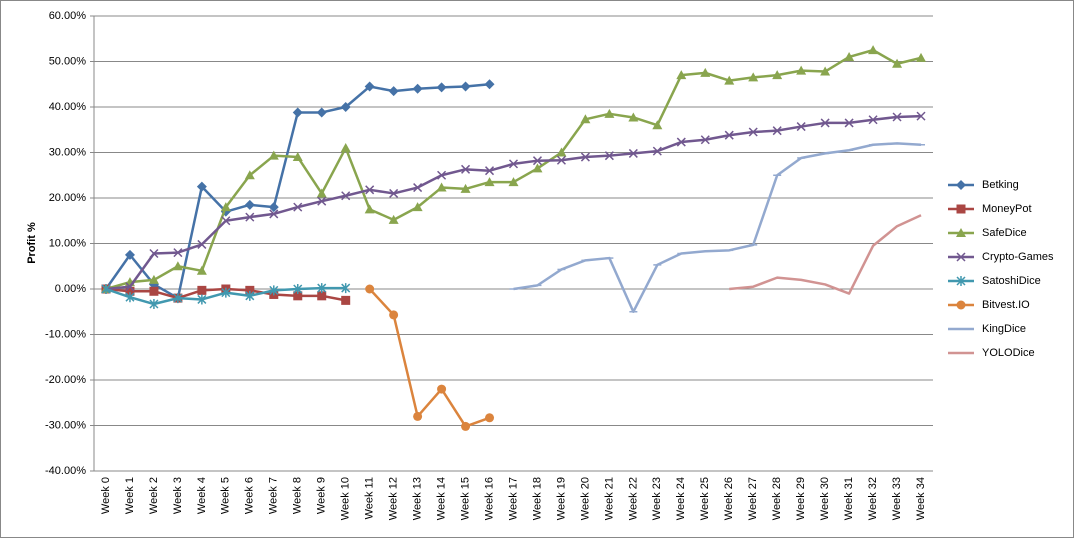  I want to click on x-tick-label: Week 14, so click(441, 498).